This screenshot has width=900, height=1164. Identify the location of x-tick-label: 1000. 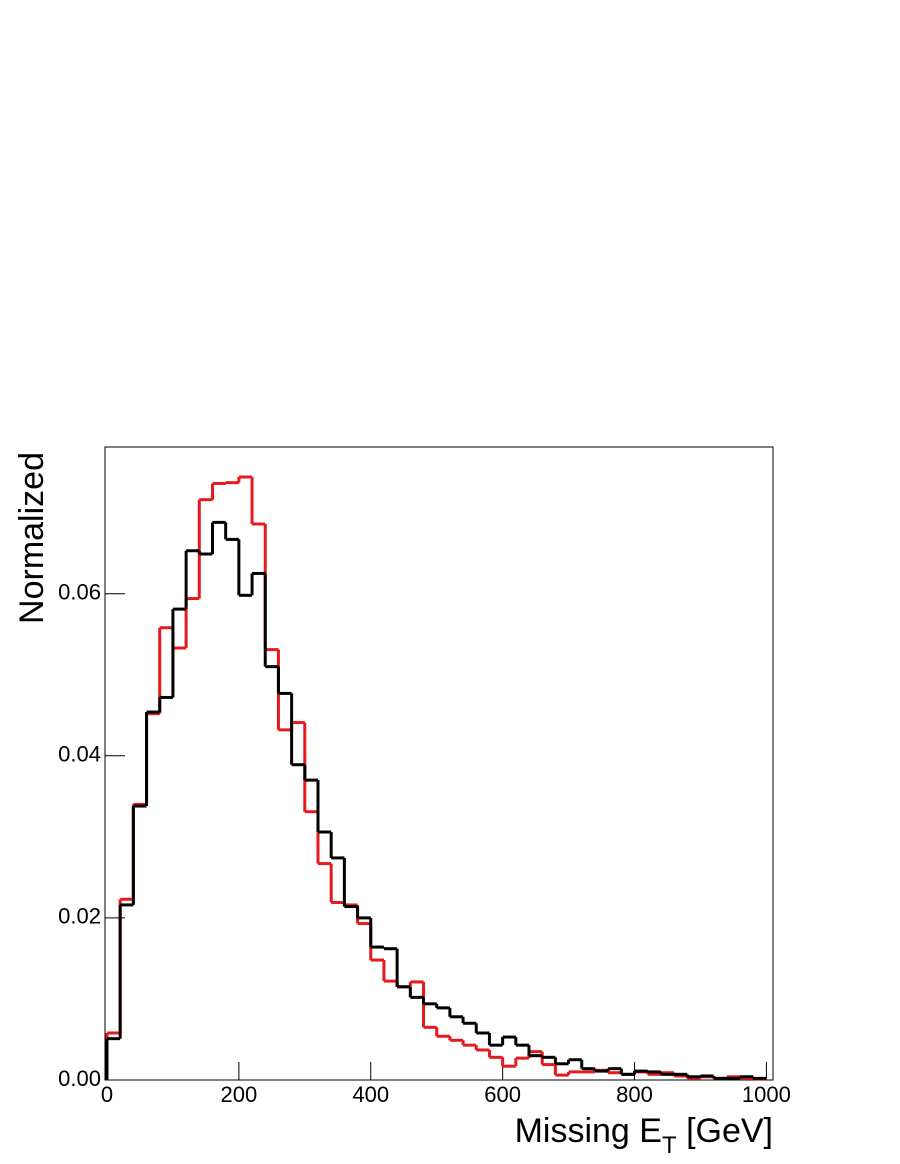
(766, 1094).